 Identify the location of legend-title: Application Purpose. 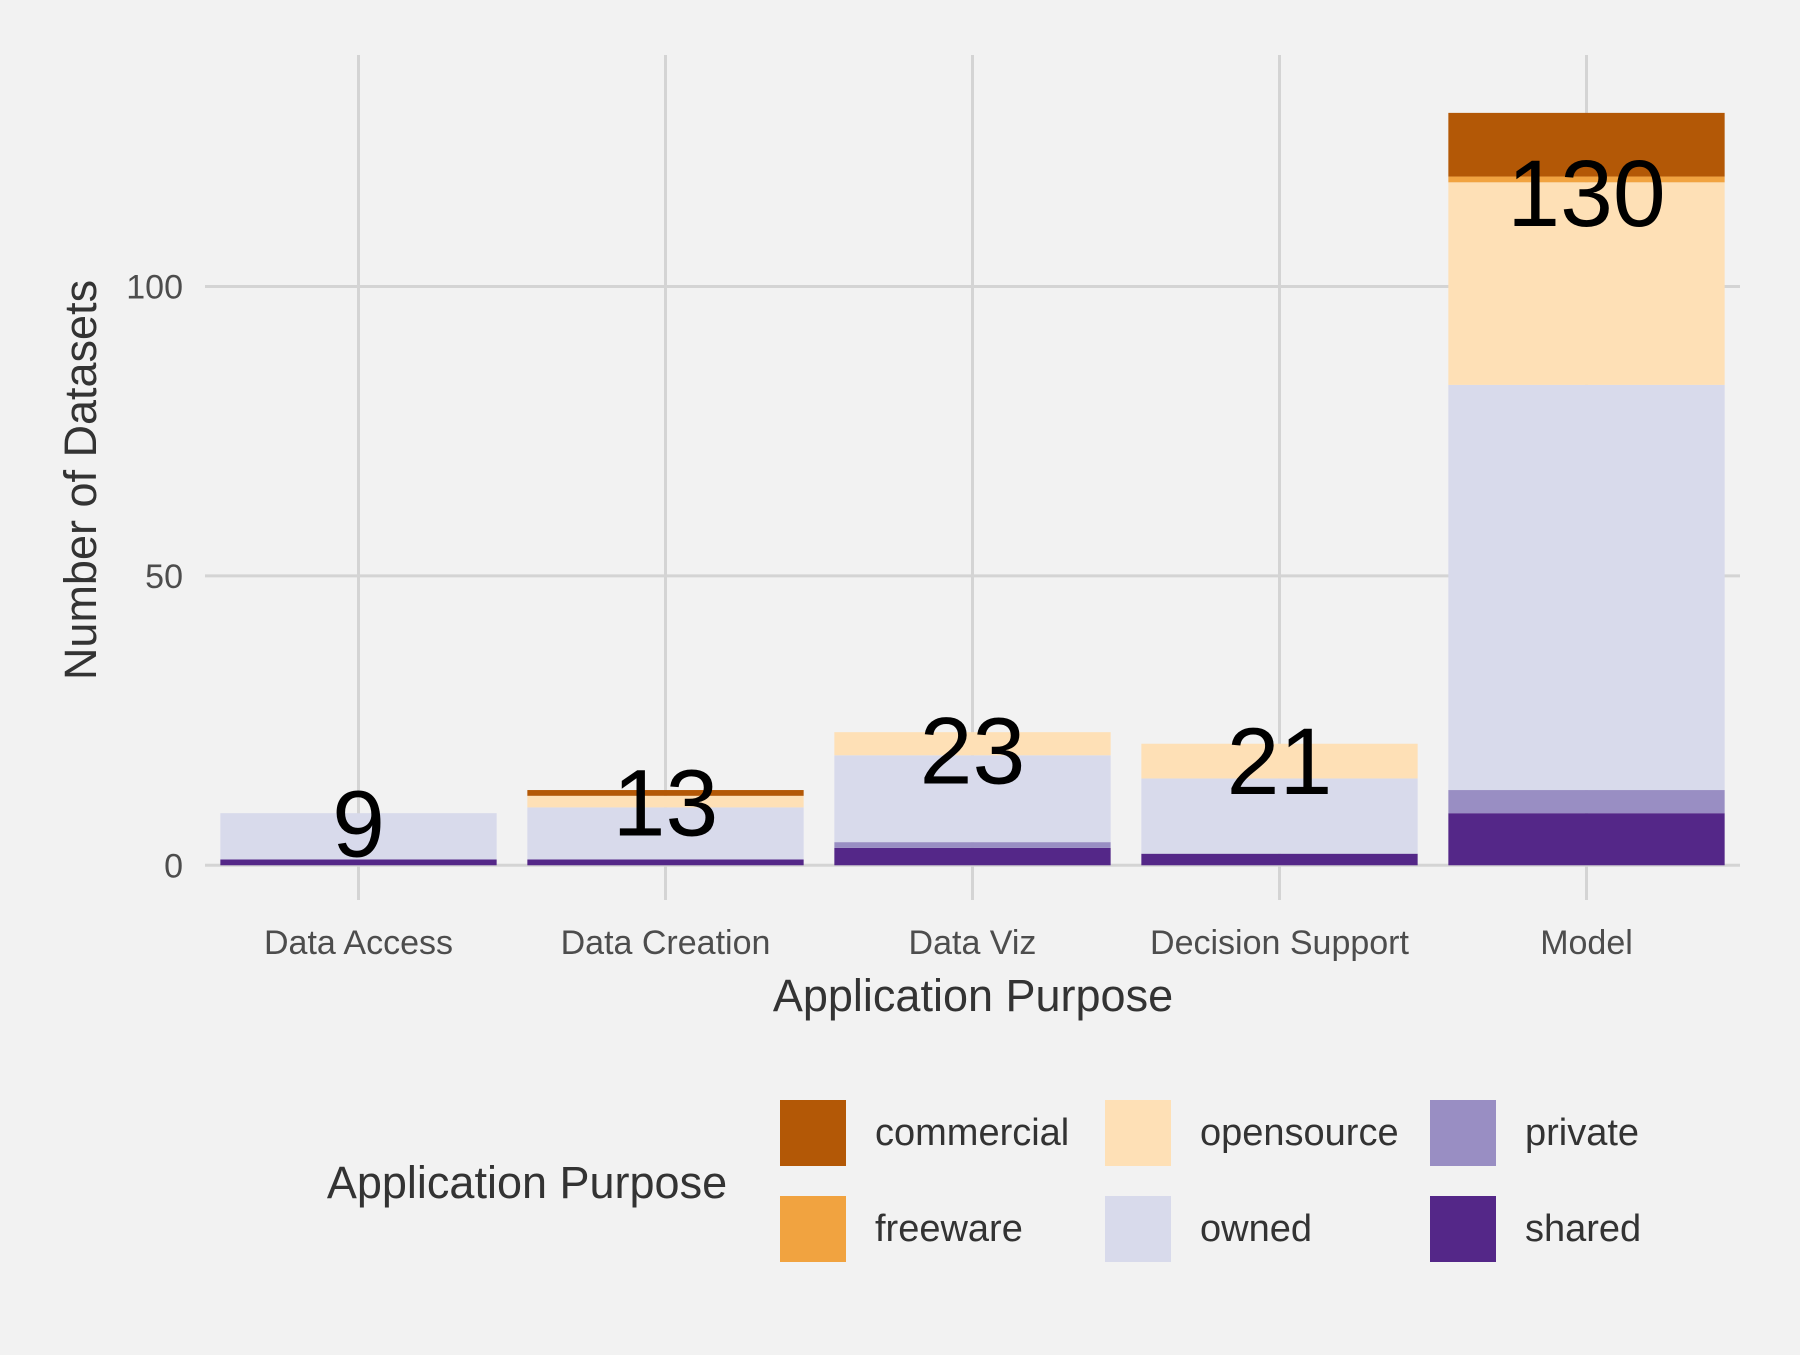
(527, 1182).